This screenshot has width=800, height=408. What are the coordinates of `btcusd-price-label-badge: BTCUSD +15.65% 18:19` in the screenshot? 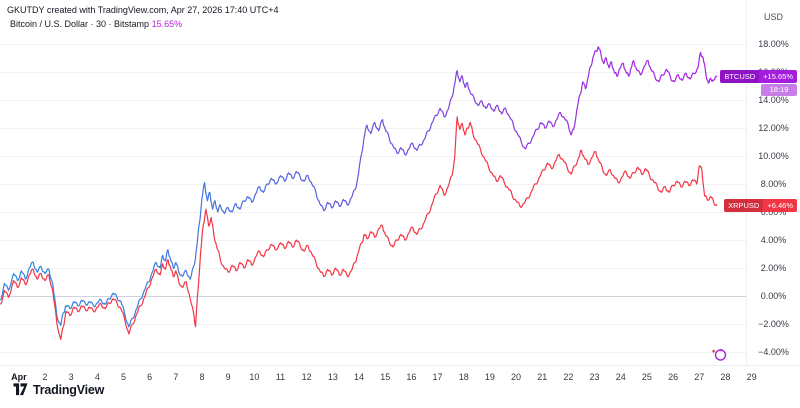 It's located at (758, 82).